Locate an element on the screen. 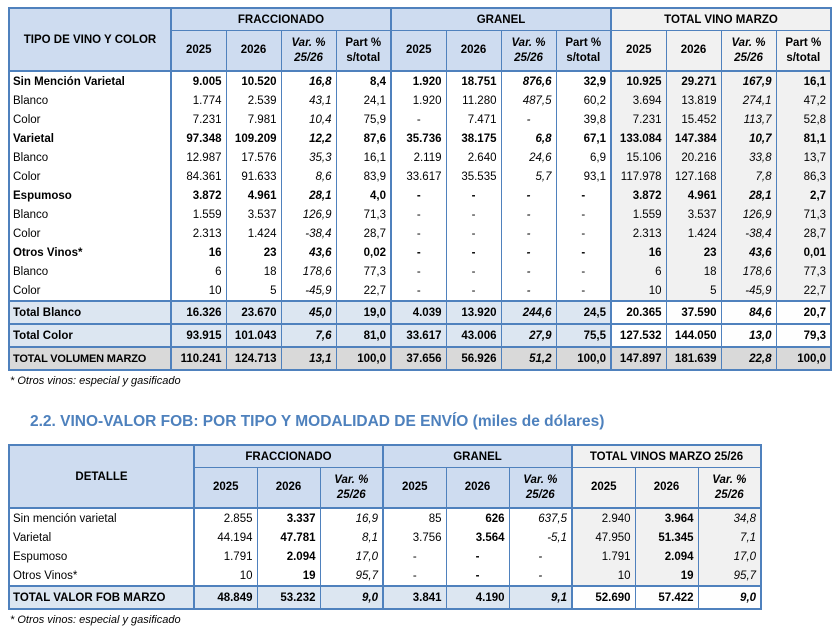  value-cell: 487,5 is located at coordinates (528, 100).